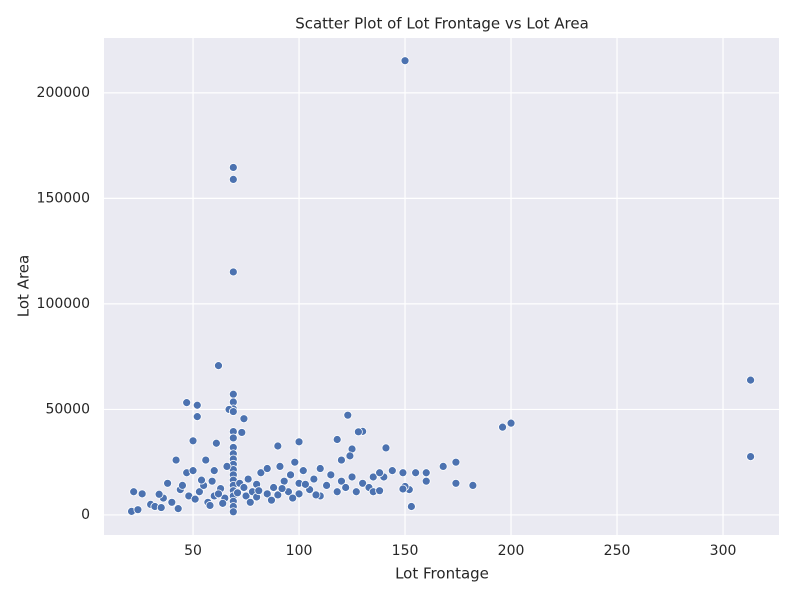  Describe the element at coordinates (442, 24) in the screenshot. I see `chart-title: Scatter Plot of Lot Frontage vs Lot Area` at that location.